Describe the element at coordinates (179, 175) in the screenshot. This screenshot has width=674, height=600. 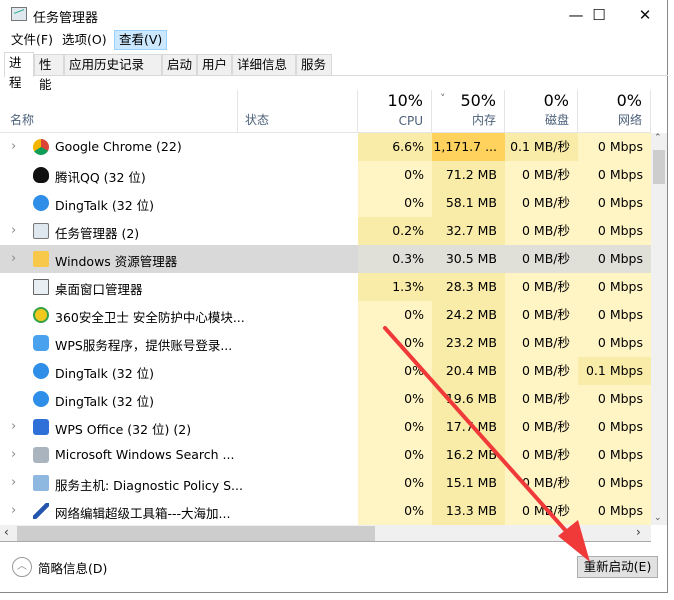
I see `name-cell: 腾讯QQ (32 位)` at that location.